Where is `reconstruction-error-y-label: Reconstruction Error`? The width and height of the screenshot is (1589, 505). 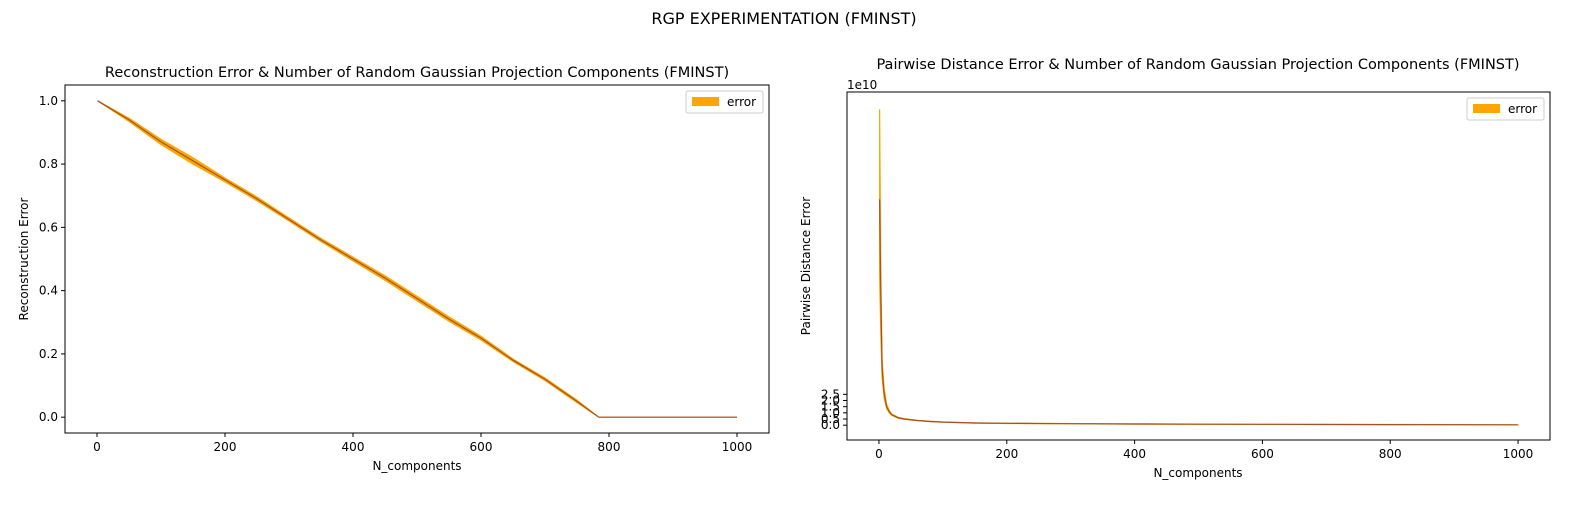 reconstruction-error-y-label: Reconstruction Error is located at coordinates (24, 259).